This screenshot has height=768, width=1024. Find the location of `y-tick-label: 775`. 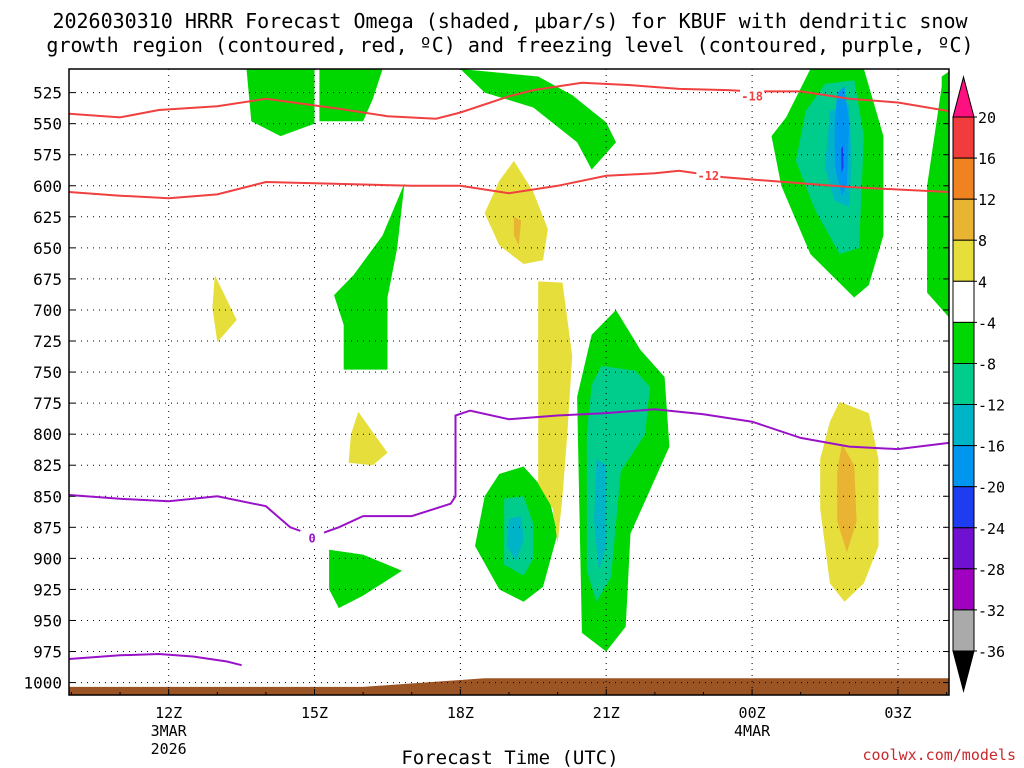

y-tick-label: 775 is located at coordinates (47, 403).